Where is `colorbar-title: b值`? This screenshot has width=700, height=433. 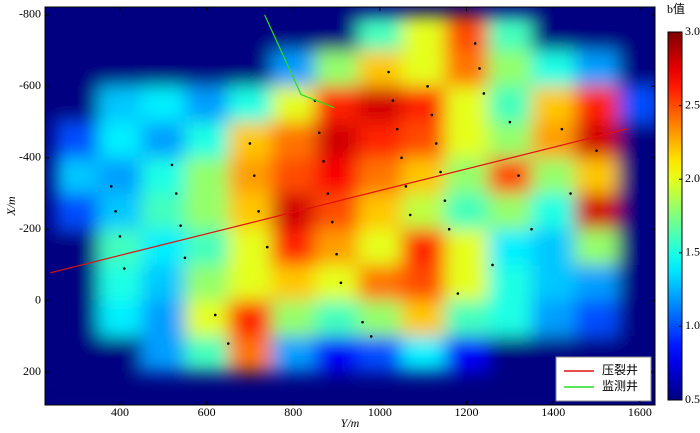 colorbar-title: b值 is located at coordinates (676, 8).